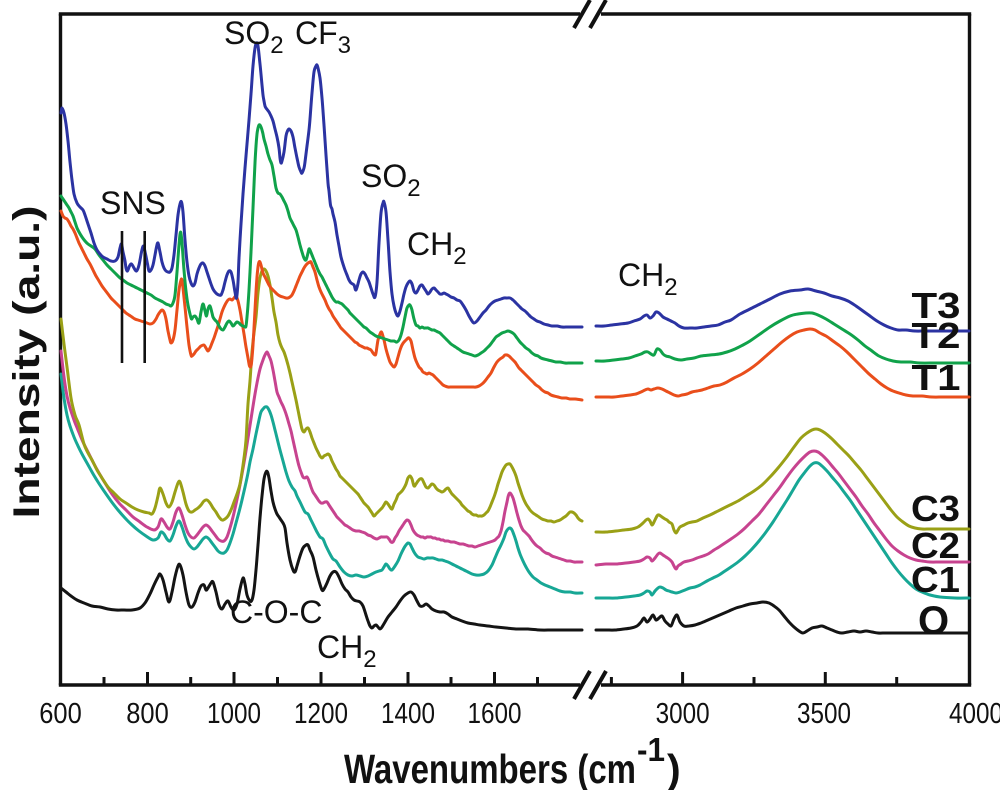 The height and width of the screenshot is (795, 1000). What do you see at coordinates (683, 714) in the screenshot?
I see `svg-text: 3000` at bounding box center [683, 714].